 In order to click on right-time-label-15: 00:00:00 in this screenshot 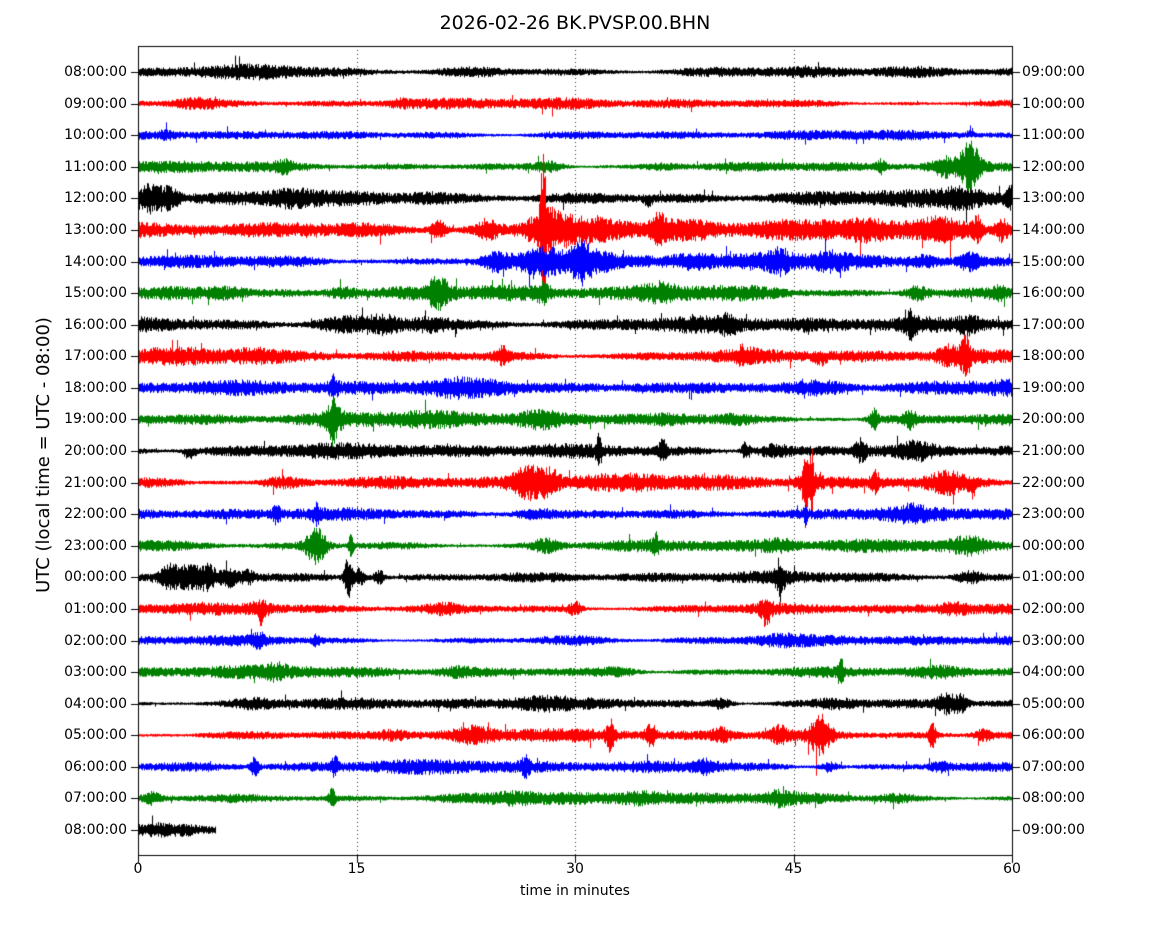, I will do `click(1053, 546)`.